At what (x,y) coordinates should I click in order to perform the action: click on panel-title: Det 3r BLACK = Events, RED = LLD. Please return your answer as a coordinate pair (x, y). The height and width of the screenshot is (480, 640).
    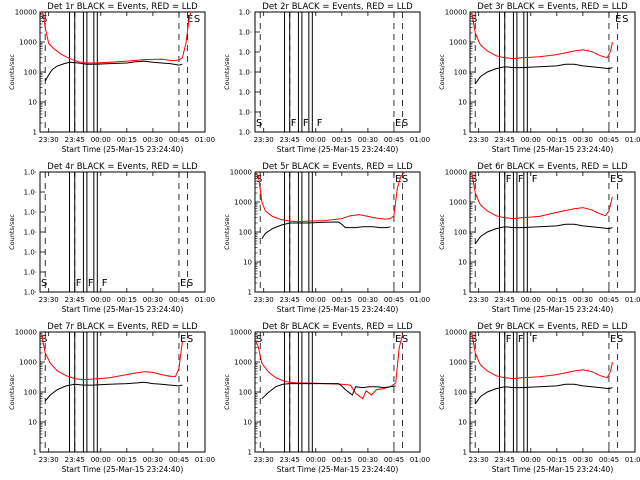
    Looking at the image, I should click on (552, 7).